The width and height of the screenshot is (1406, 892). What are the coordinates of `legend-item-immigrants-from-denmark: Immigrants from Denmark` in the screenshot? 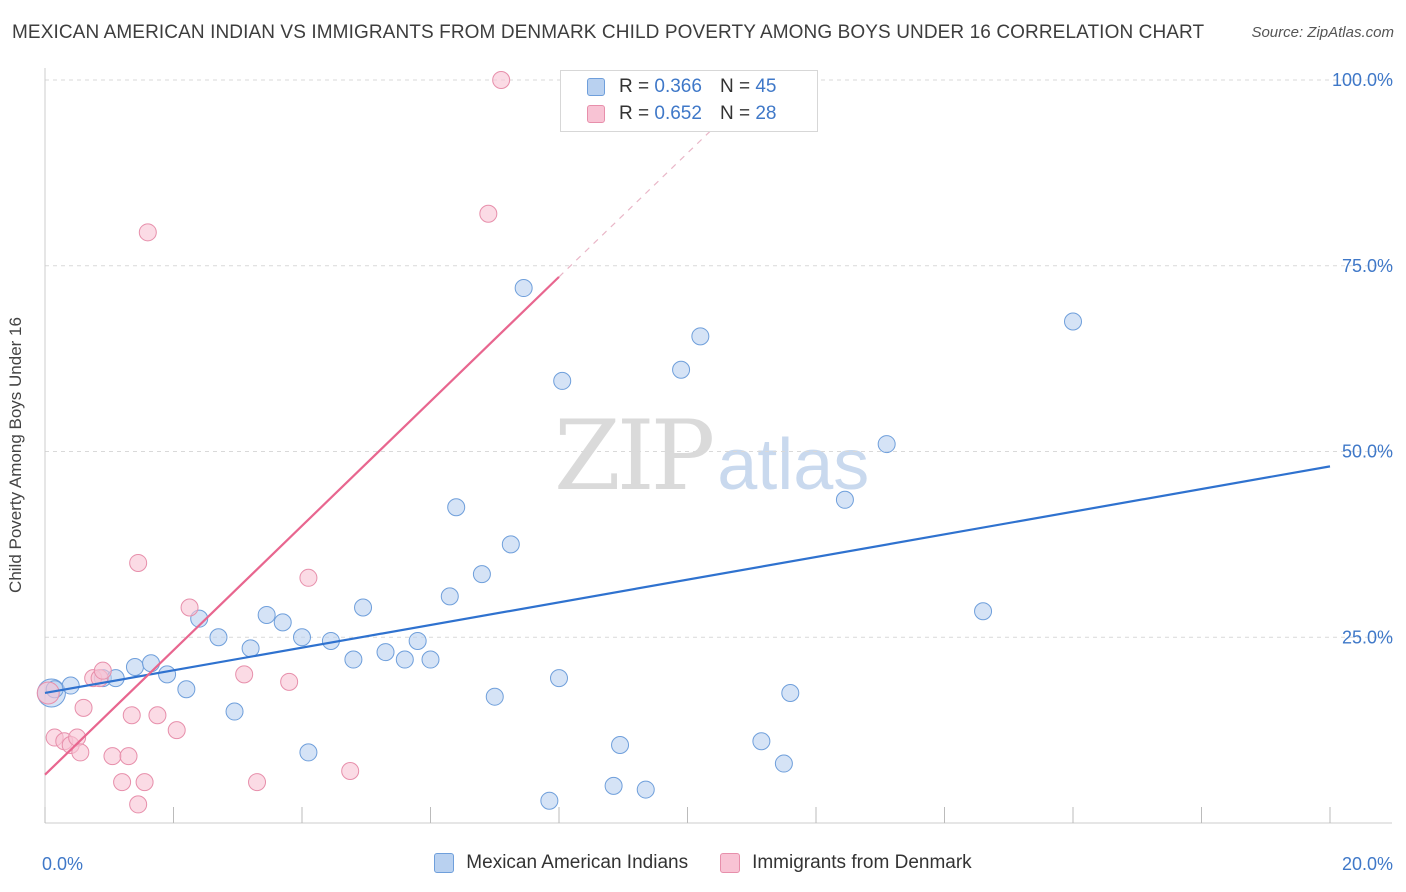 It's located at (846, 863).